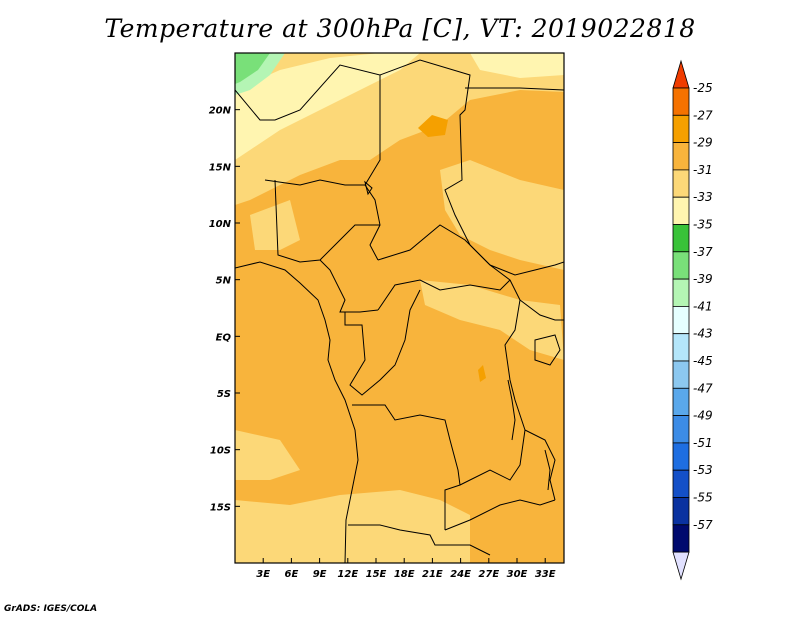  What do you see at coordinates (492, 382) in the screenshot?
I see `border-drc-east` at bounding box center [492, 382].